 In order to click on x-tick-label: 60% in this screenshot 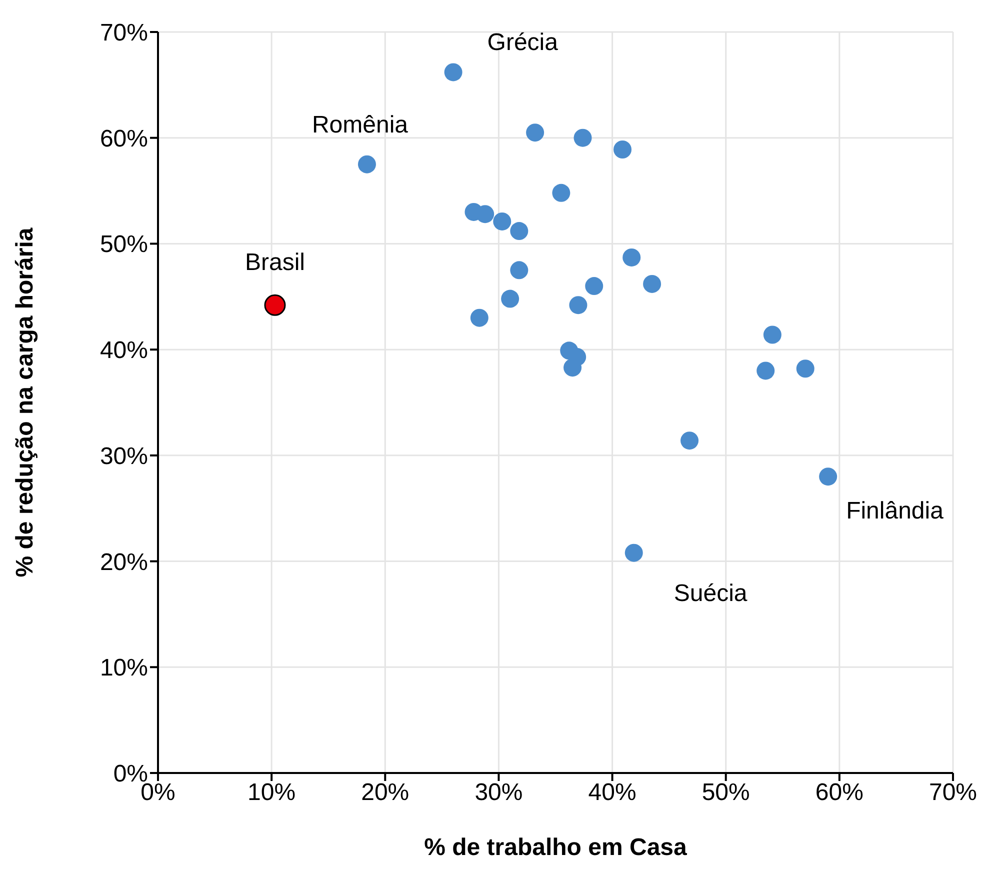, I will do `click(839, 792)`.